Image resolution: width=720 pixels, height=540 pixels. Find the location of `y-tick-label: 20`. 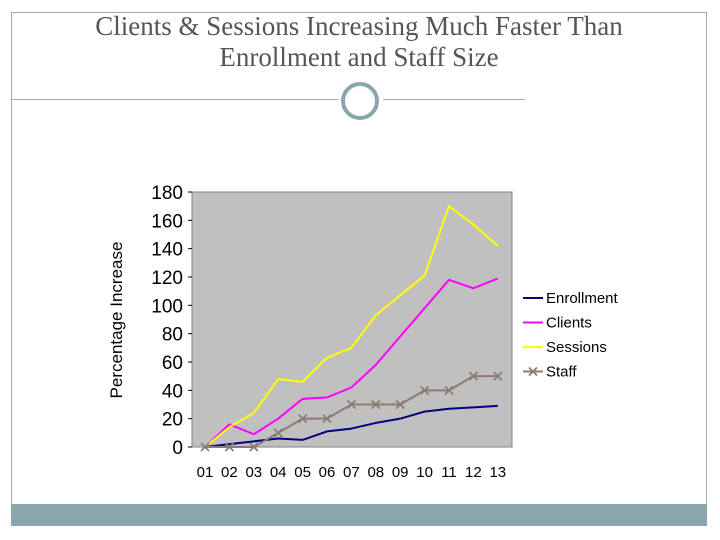

y-tick-label: 20 is located at coordinates (172, 420).